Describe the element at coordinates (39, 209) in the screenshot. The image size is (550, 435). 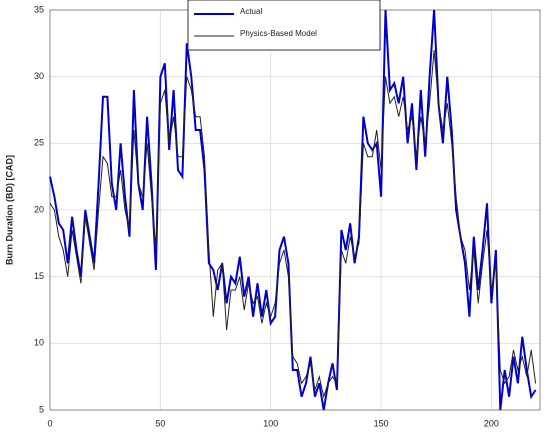
I see `y-tick-label: 20` at that location.